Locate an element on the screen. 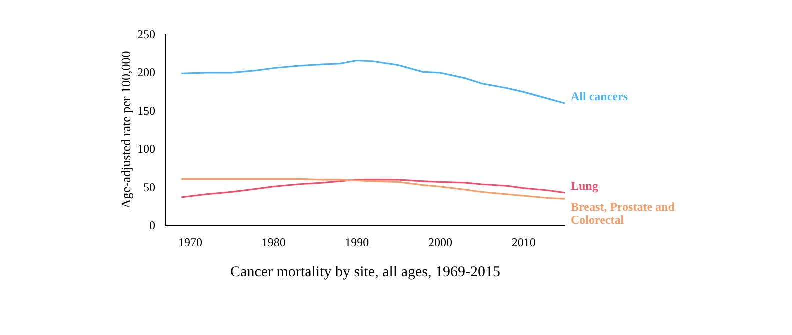 This screenshot has height=335, width=792. y-axis-title: Age-adjusted rate per 100,000 is located at coordinates (126, 130).